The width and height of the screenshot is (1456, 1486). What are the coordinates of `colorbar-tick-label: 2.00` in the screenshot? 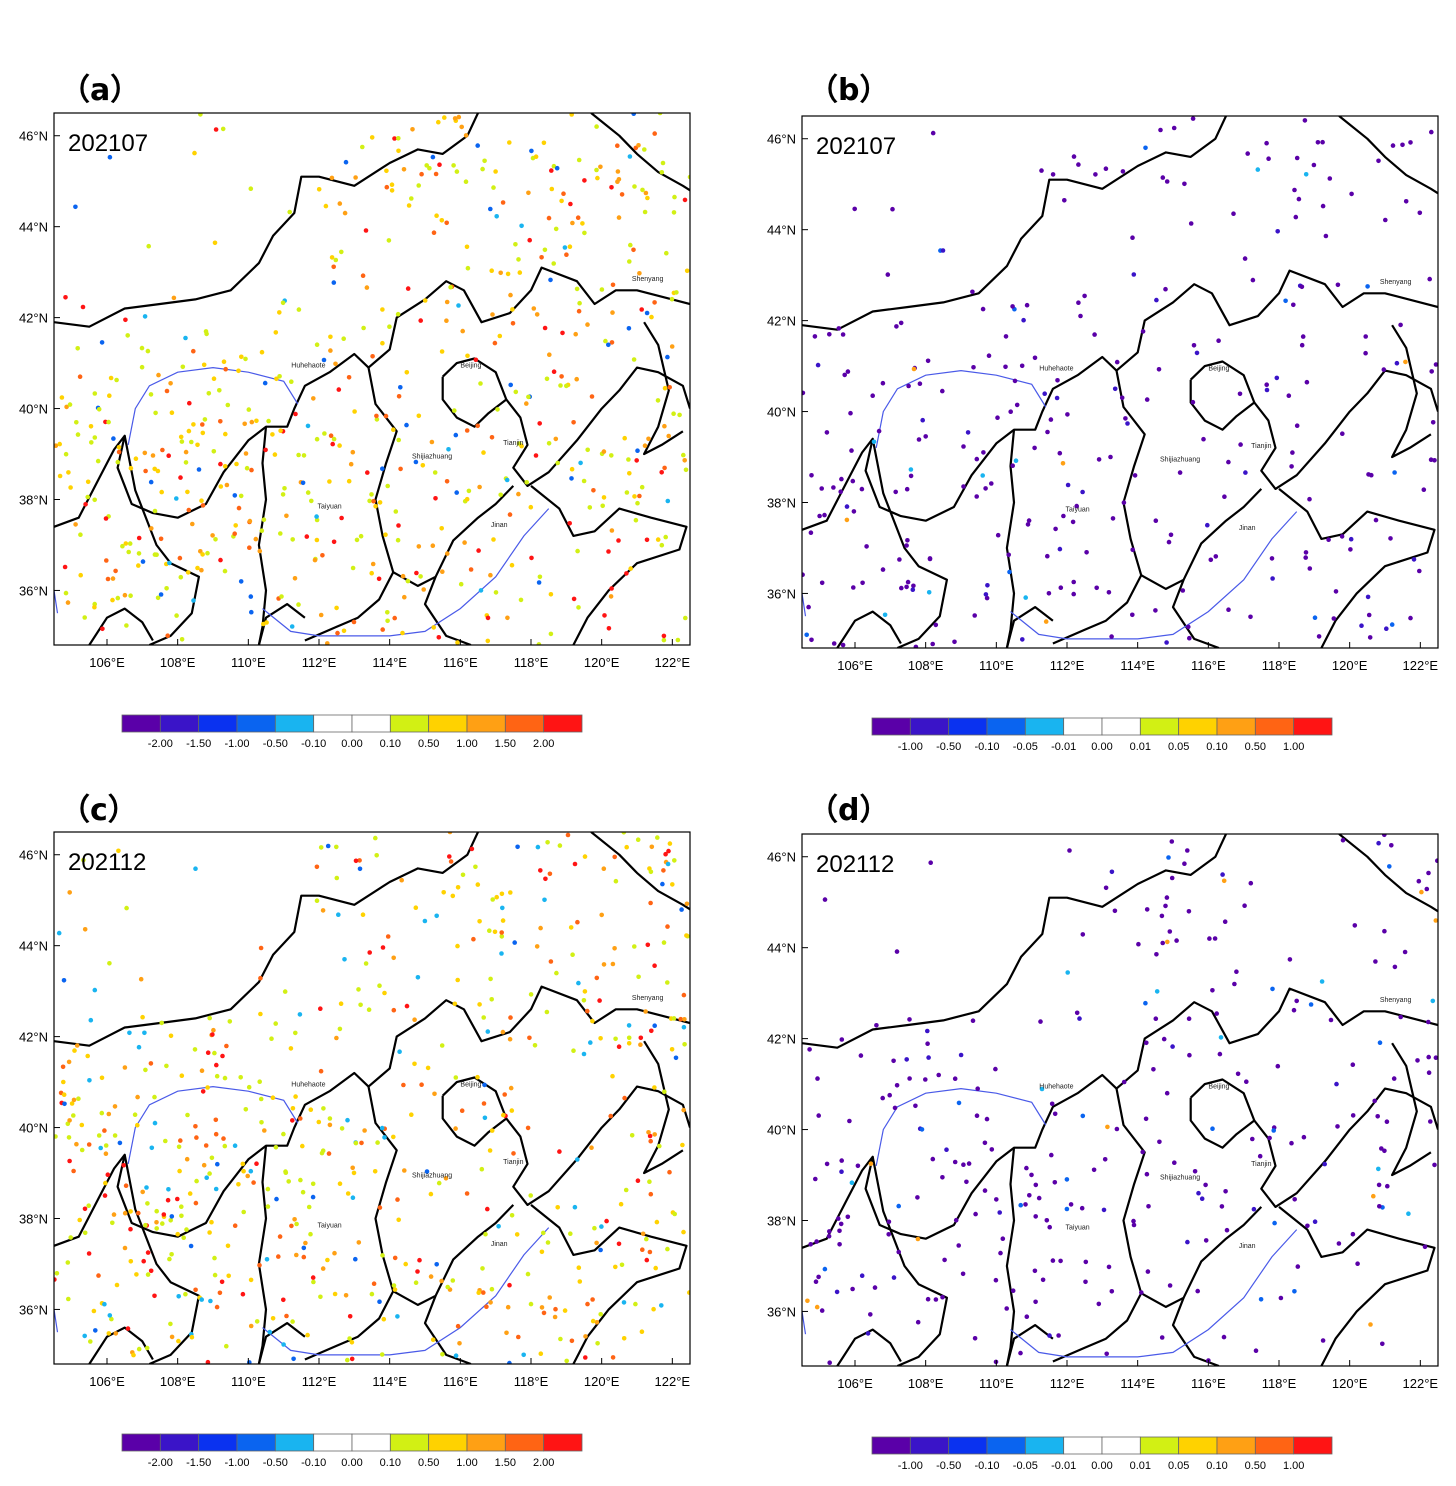 It's located at (543, 1463).